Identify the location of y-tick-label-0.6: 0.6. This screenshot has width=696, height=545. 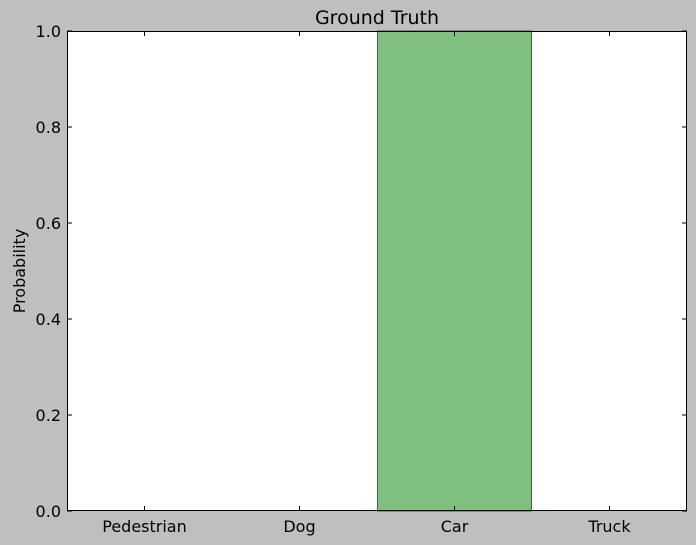
(48, 223).